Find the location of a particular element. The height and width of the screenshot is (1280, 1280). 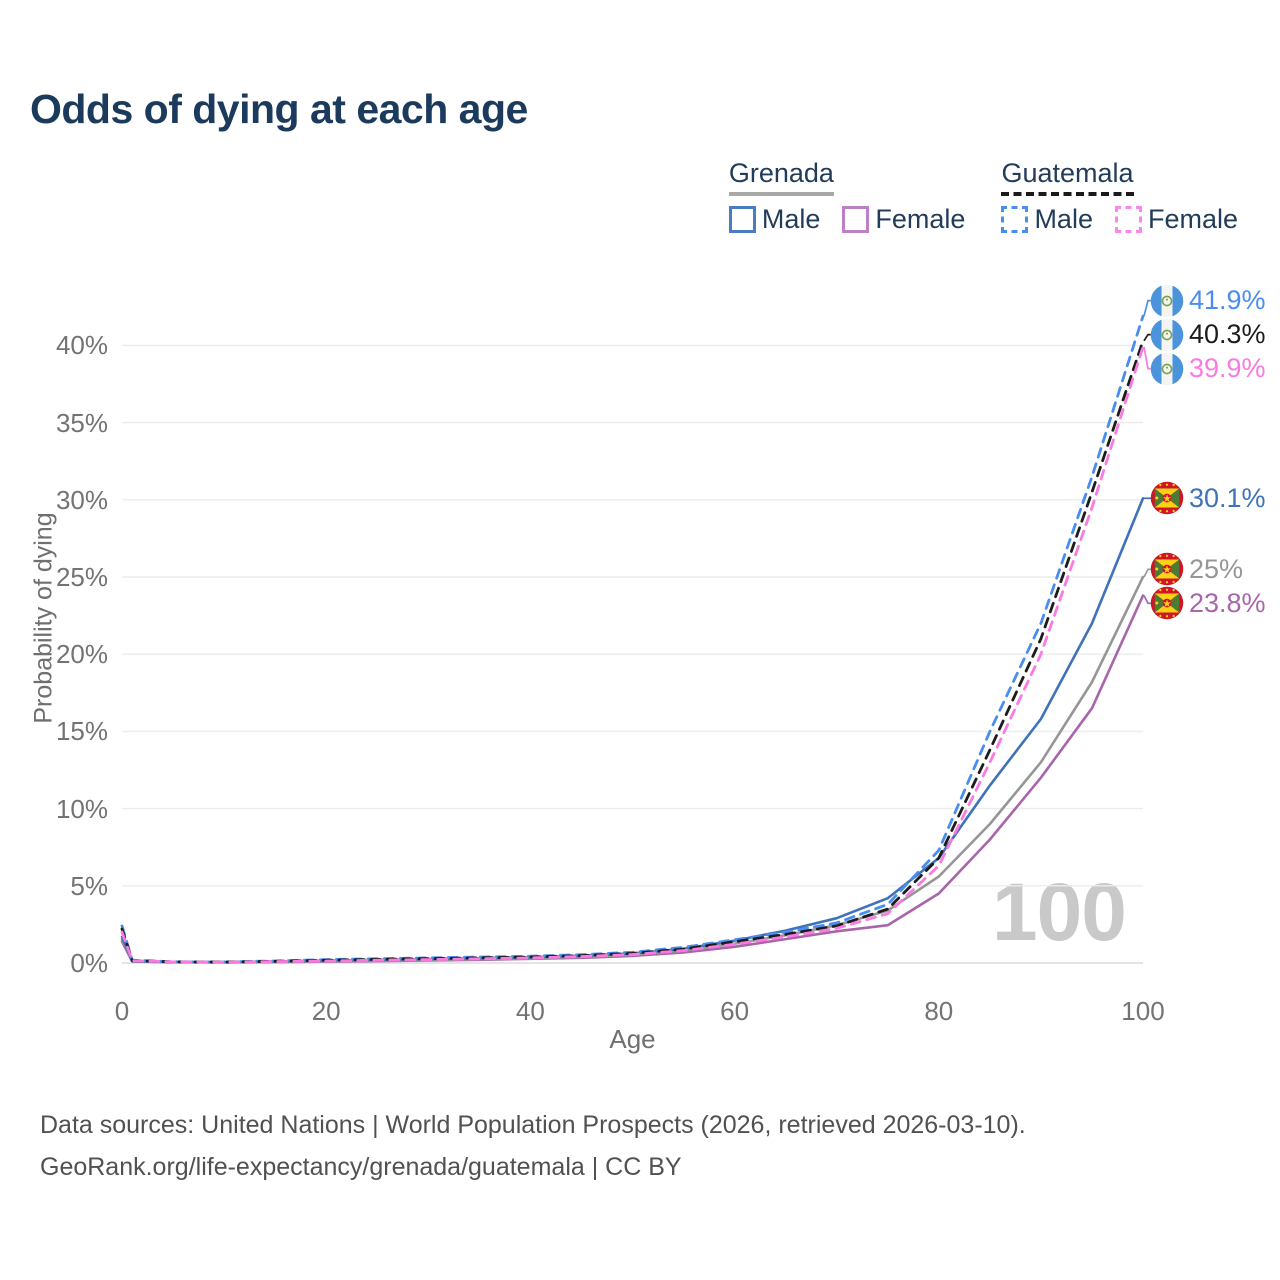

endpoint-guatemala-all: 40.3% is located at coordinates (1208, 335).